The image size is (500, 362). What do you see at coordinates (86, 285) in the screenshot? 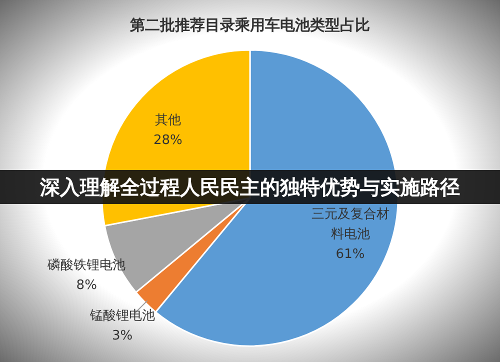
I see `data-label: 8%` at bounding box center [86, 285].